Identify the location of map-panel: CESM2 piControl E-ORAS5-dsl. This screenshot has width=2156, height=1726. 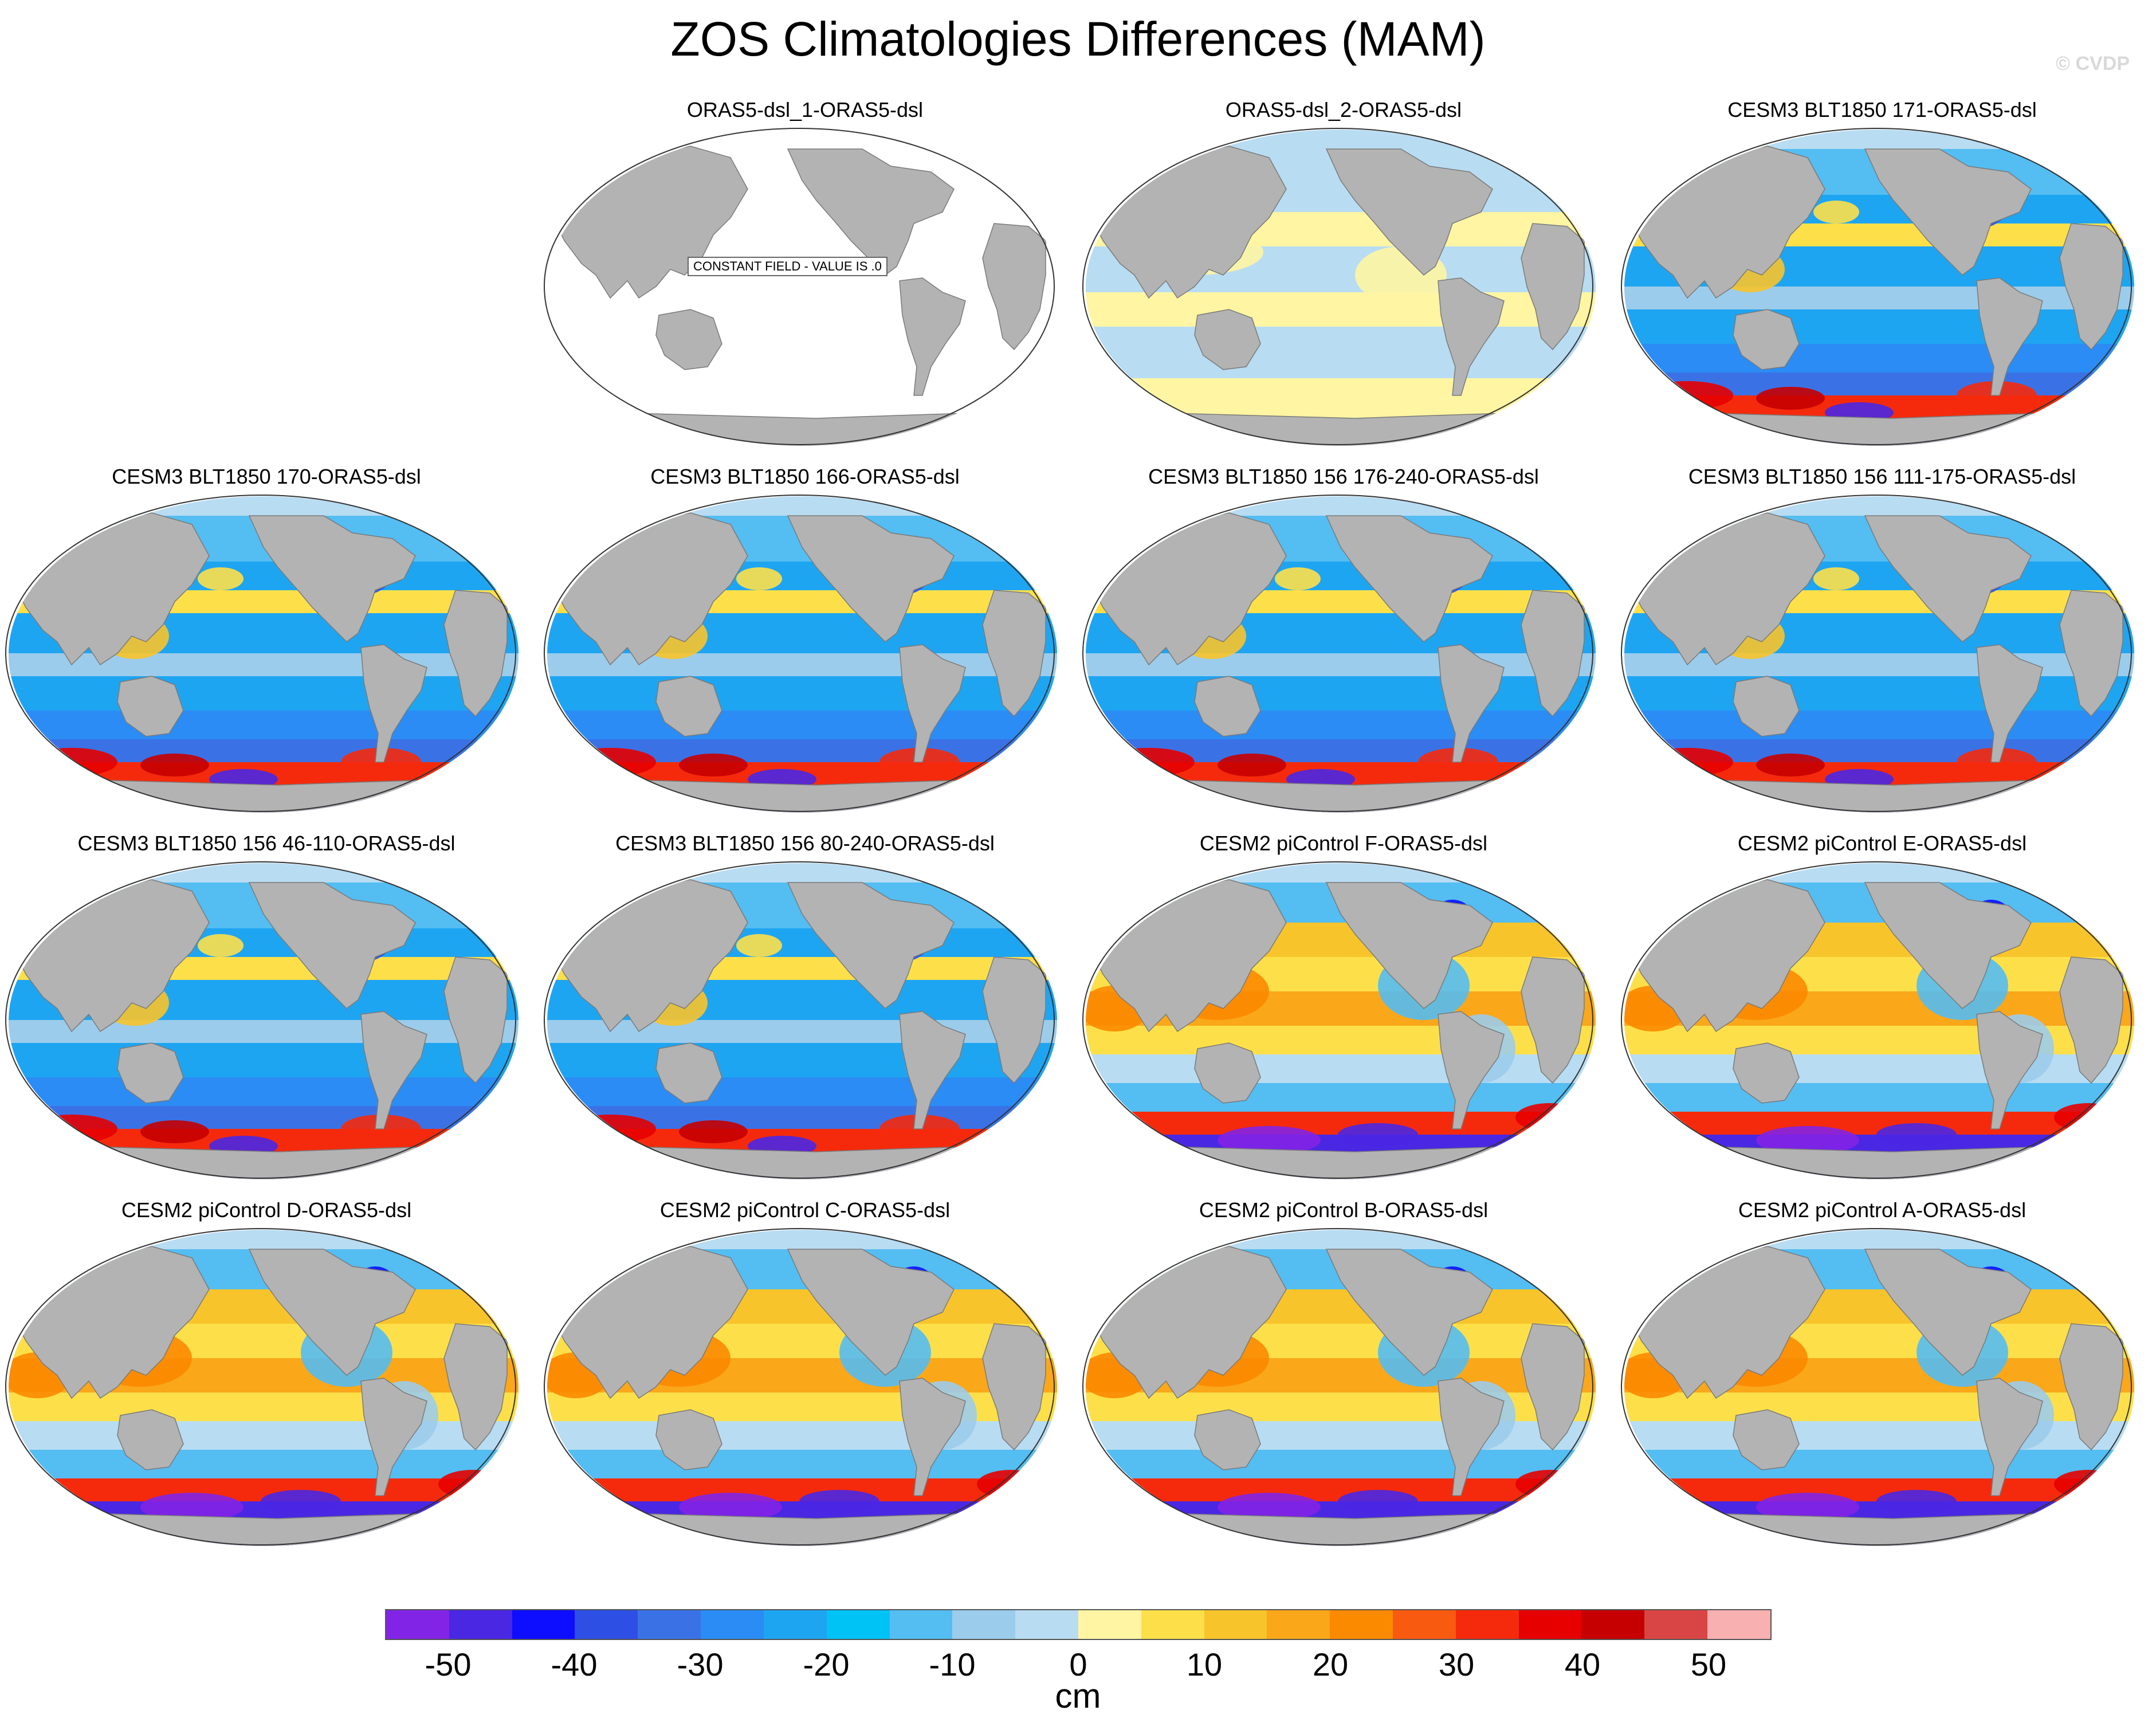
(1882, 1011).